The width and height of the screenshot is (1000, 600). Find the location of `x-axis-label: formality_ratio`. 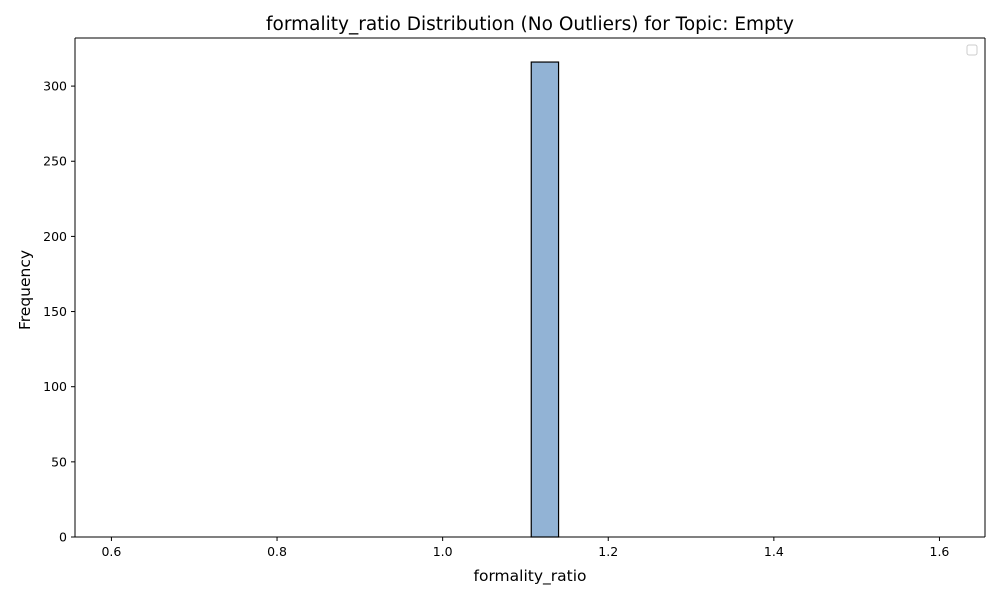

x-axis-label: formality_ratio is located at coordinates (530, 576).